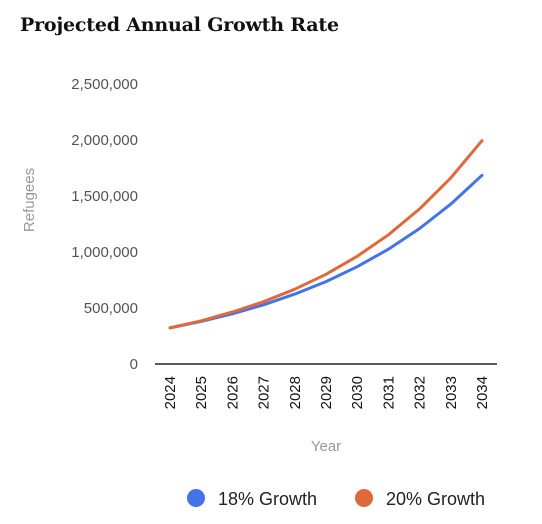 Image resolution: width=542 pixels, height=524 pixels. I want to click on x-tick-label: 2032, so click(420, 392).